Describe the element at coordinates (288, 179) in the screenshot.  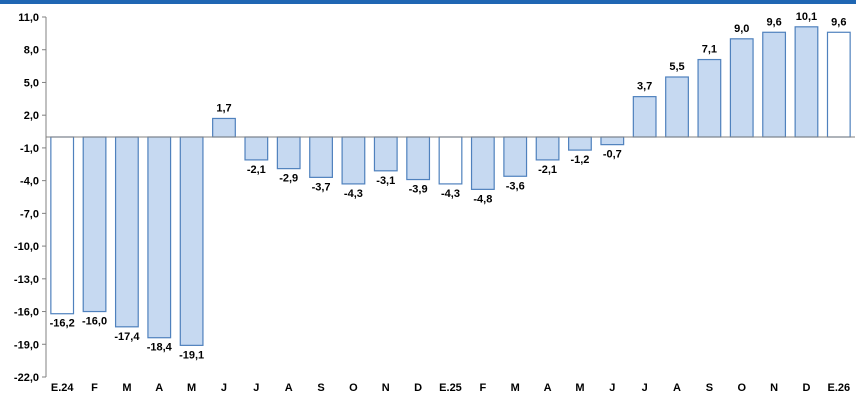
I see `data-label-8: -2,9` at that location.